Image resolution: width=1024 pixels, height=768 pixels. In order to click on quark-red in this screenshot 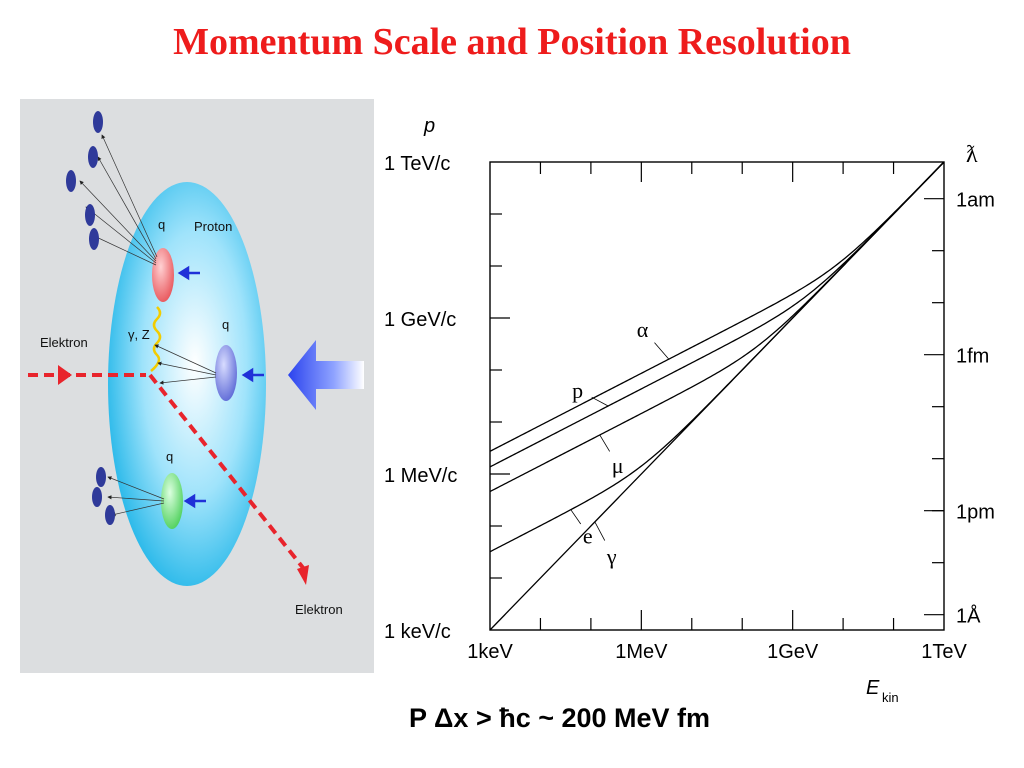, I will do `click(163, 275)`.